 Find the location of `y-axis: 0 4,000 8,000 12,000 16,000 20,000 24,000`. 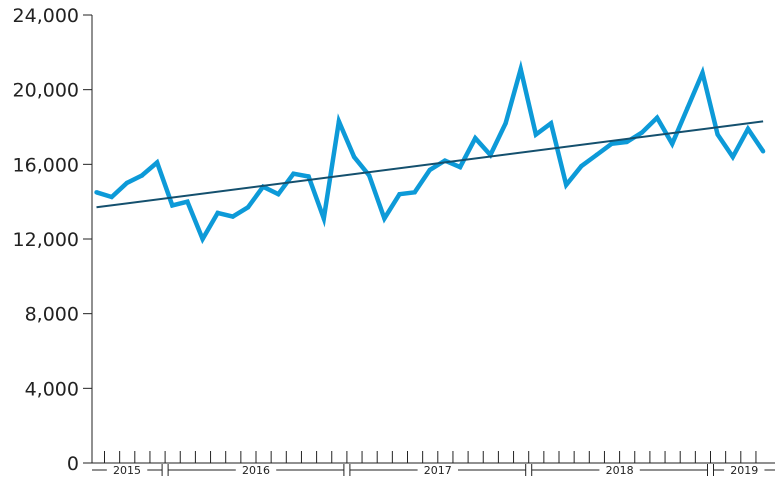

y-axis: 0 4,000 8,000 12,000 16,000 20,000 24,000 is located at coordinates (53, 240).